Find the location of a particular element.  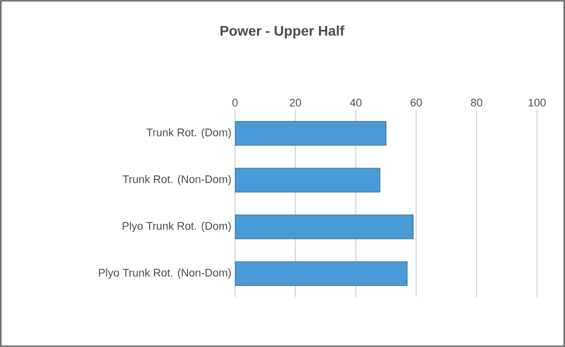

x-tick-label: 80 is located at coordinates (476, 102).